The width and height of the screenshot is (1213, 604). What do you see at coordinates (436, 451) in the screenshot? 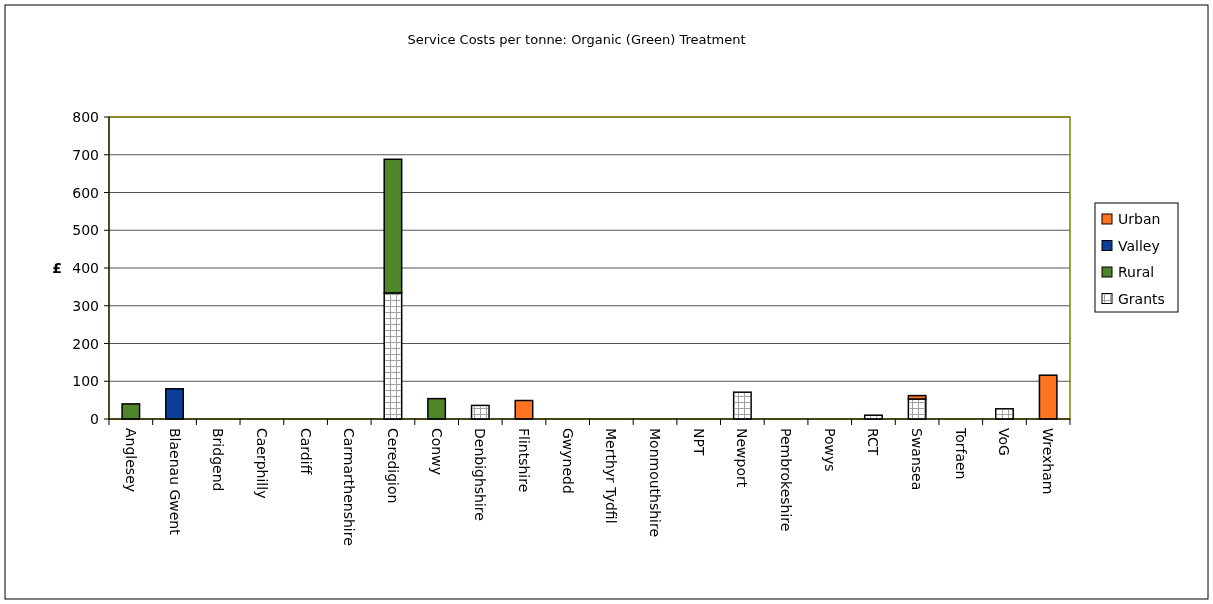
I see `x-tick-label: Conwy` at bounding box center [436, 451].